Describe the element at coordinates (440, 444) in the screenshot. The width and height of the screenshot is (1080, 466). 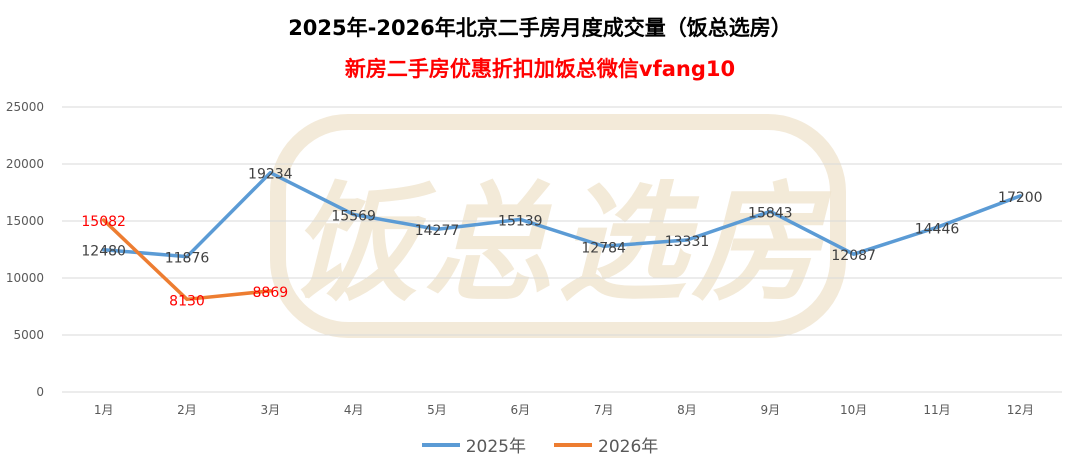
I see `legend-swatch-2025` at that location.